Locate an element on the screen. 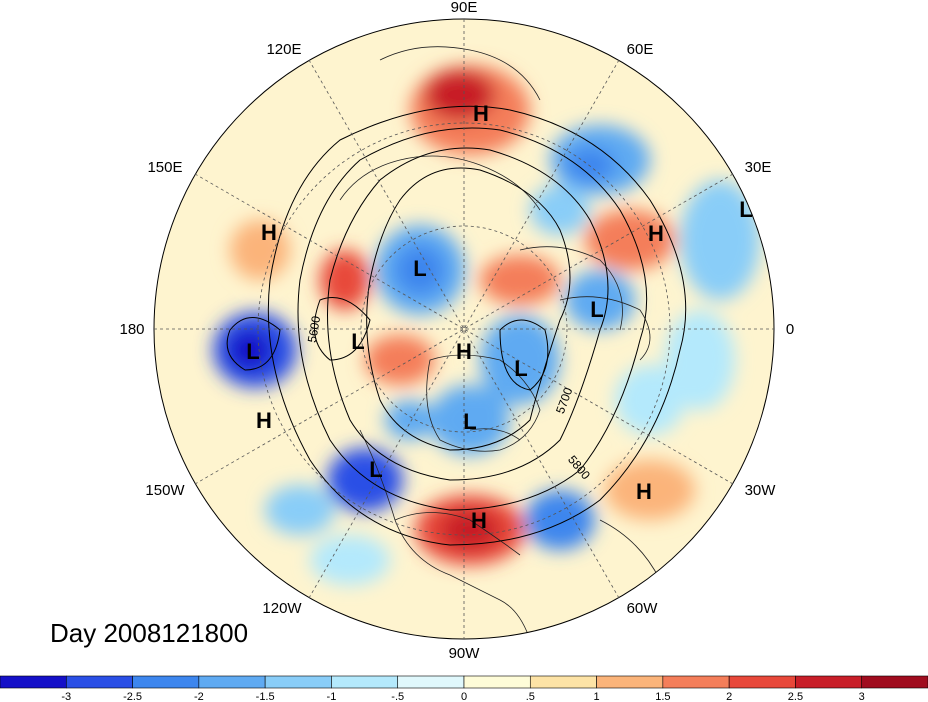 This screenshot has width=928, height=702. h-europe: H is located at coordinates (656, 233).